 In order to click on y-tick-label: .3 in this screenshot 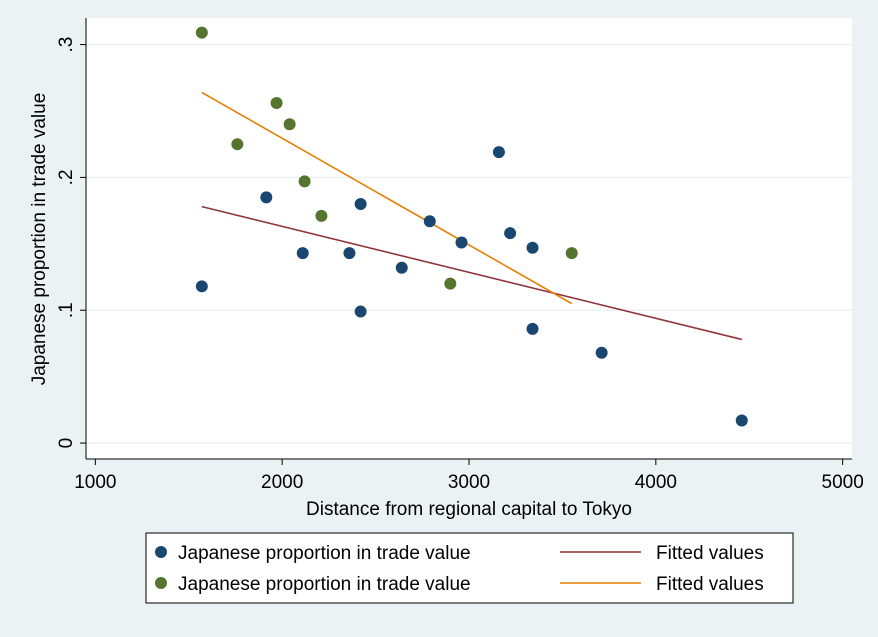, I will do `click(66, 45)`.